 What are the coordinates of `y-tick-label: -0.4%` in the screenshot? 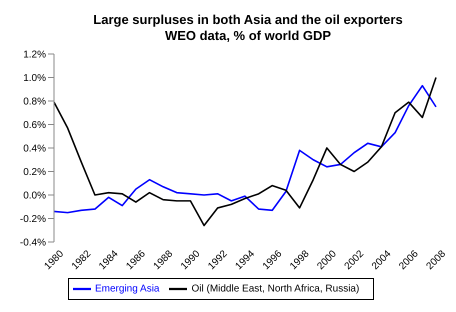 It's located at (33, 243).